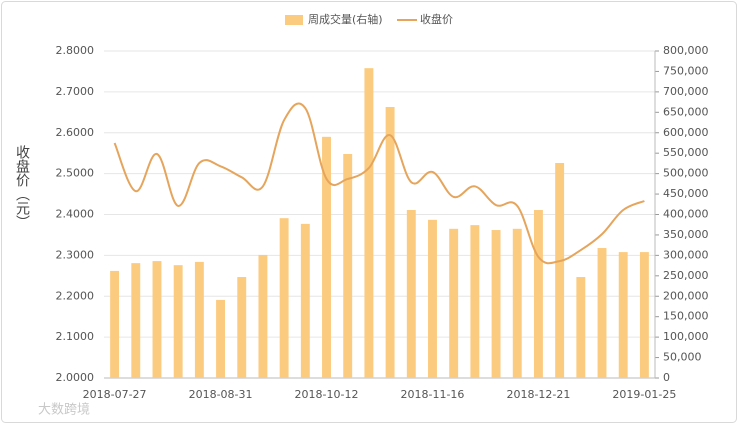  I want to click on y2-tick-label: 0, so click(666, 377).